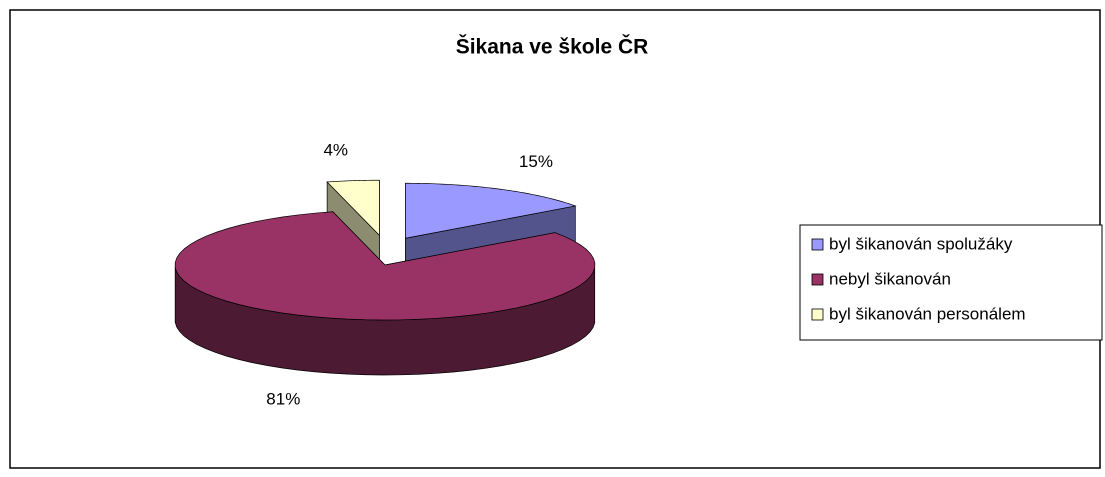 This screenshot has height=477, width=1105. What do you see at coordinates (536, 161) in the screenshot?
I see `data-label: 15%` at bounding box center [536, 161].